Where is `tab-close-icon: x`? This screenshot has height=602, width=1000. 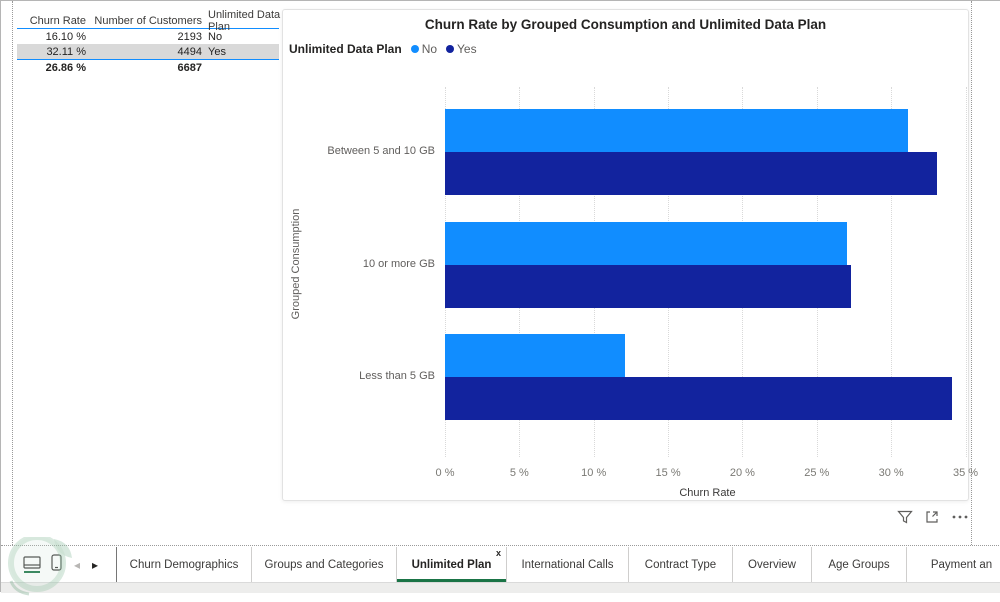
tab-close-icon: x is located at coordinates (498, 553).